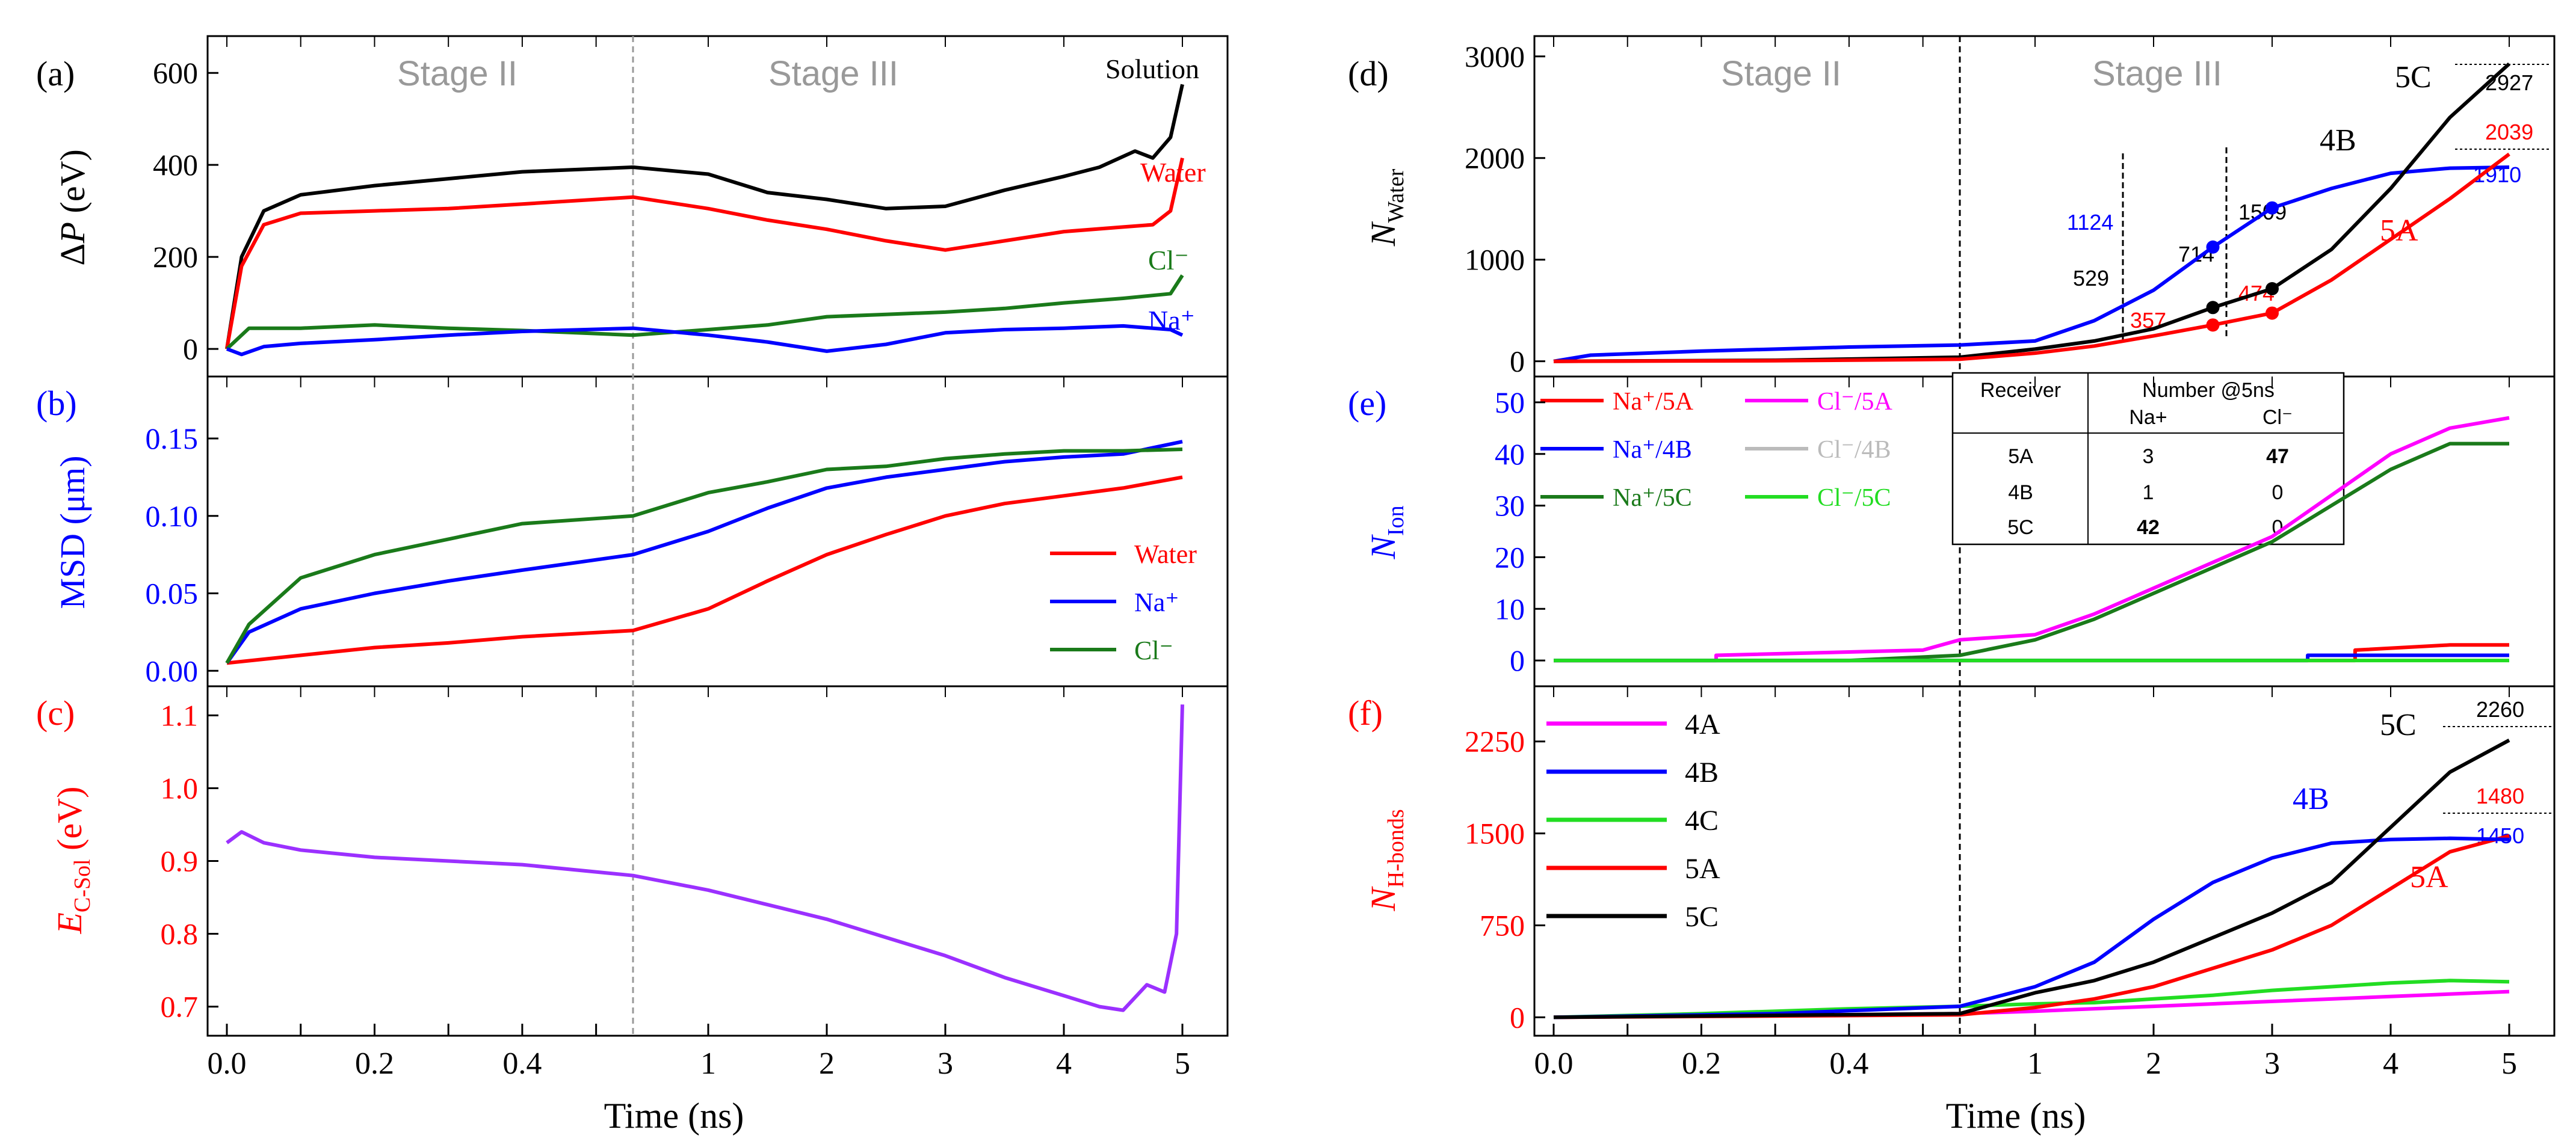 Image resolution: width=2576 pixels, height=1147 pixels. What do you see at coordinates (172, 670) in the screenshot?
I see `ytick-label-b-0: 0.00` at bounding box center [172, 670].